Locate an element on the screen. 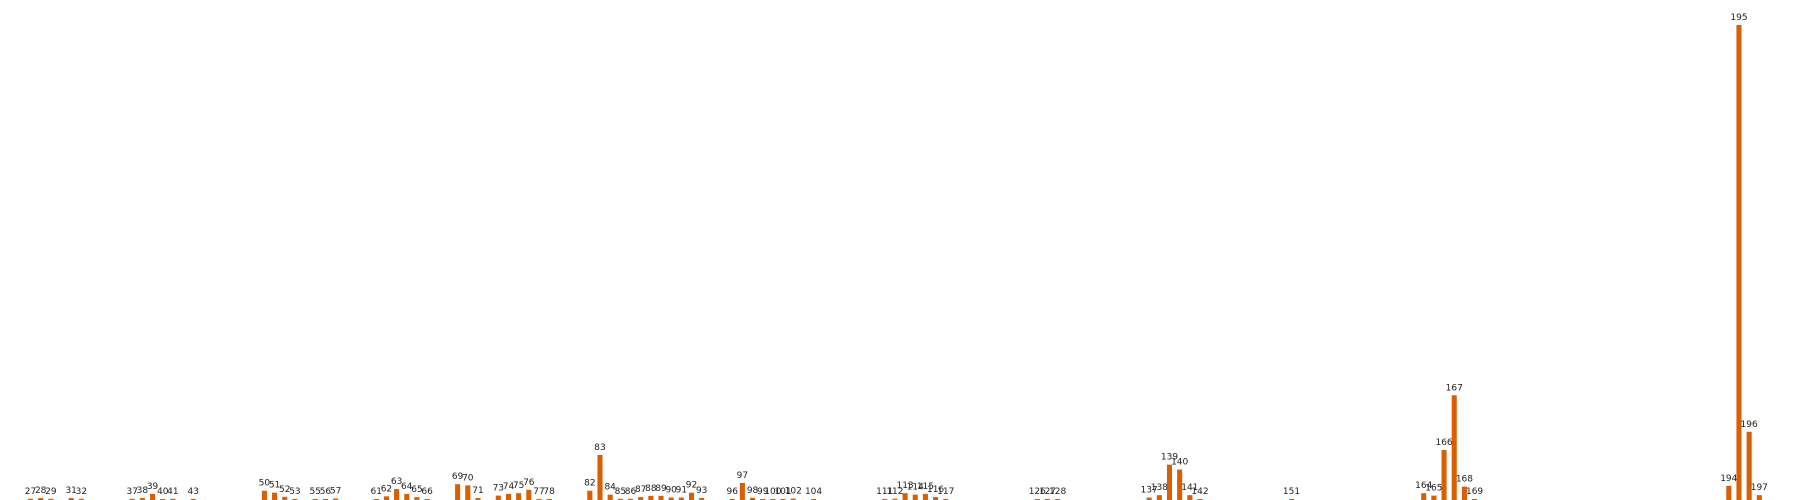 The image size is (1800, 500). bar-label-165: 165 is located at coordinates (1433, 489).